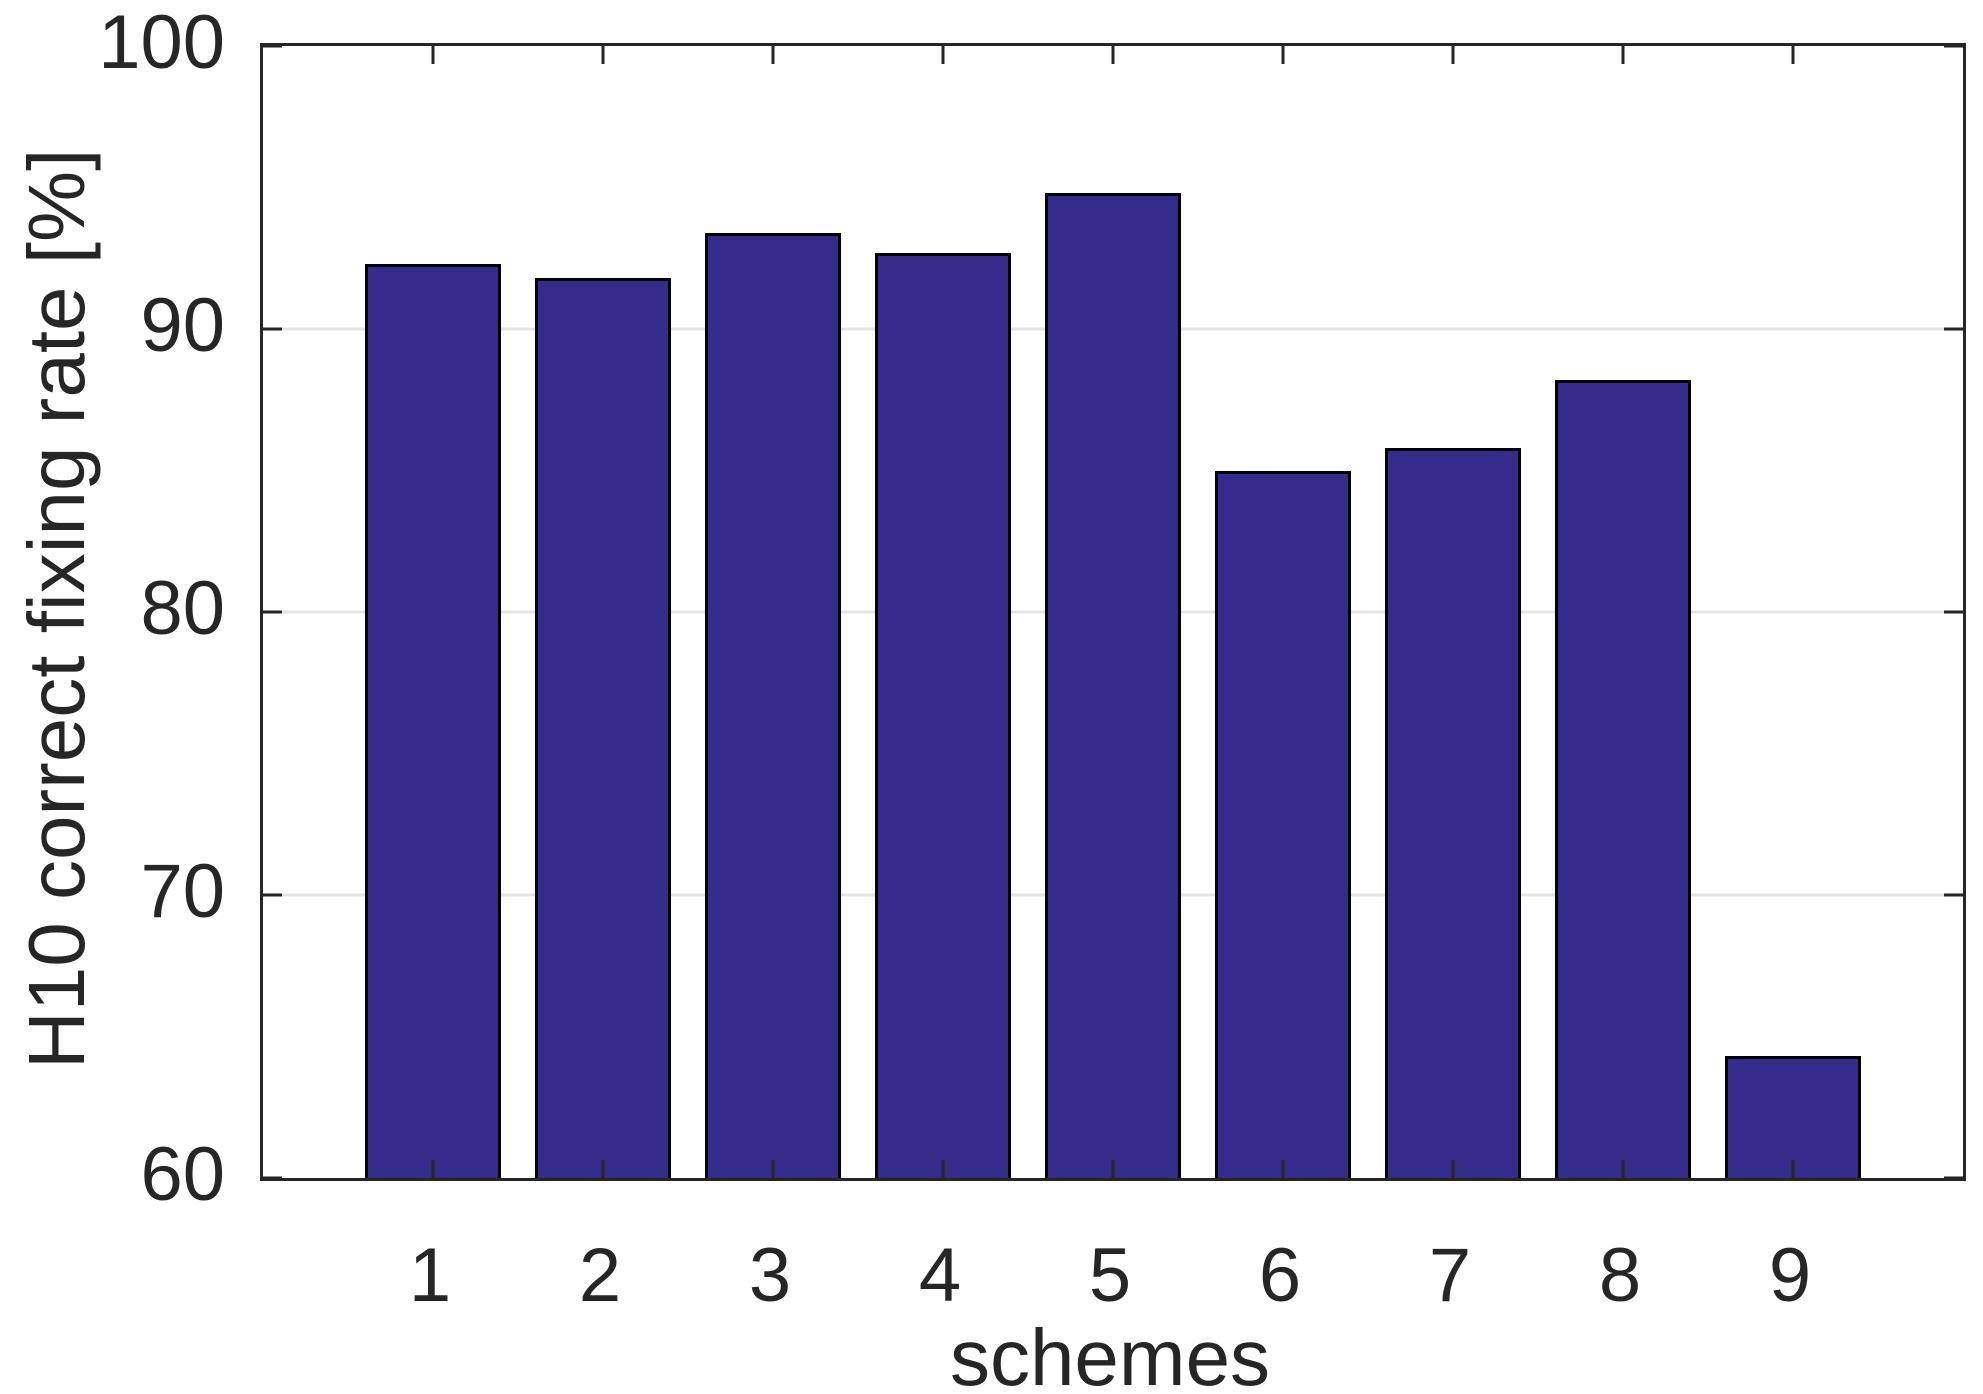 The height and width of the screenshot is (1394, 1983). I want to click on y-tick-label-100: 100, so click(161, 42).